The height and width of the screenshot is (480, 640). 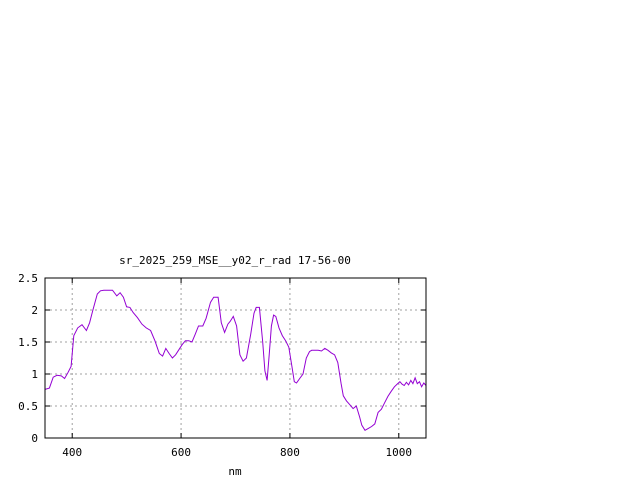 I want to click on y-tick-labels: 0 0.5 1 1.5 2 2.5, so click(x=28, y=358).